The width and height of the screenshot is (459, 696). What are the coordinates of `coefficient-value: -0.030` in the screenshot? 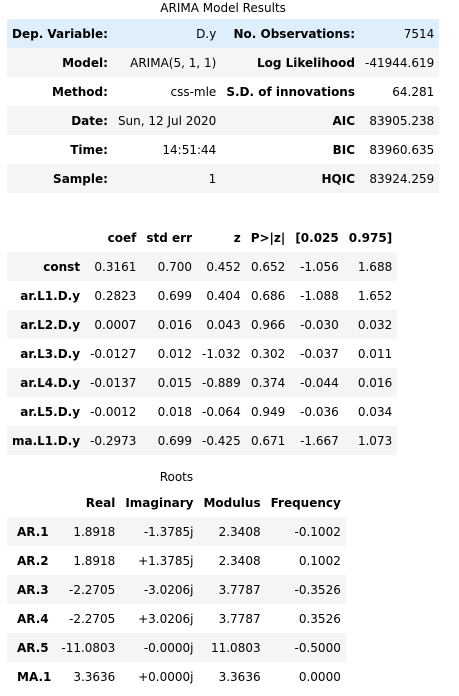 It's located at (317, 324).